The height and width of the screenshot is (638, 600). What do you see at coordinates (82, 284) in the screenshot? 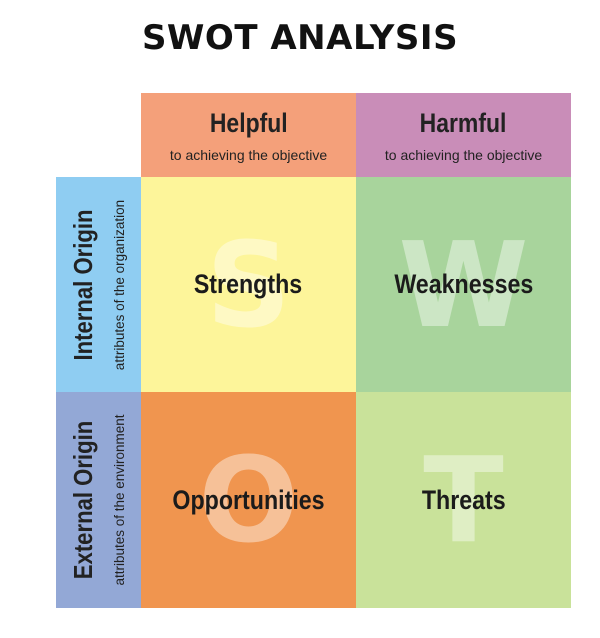
I see `row-internal-label: Internal Origin` at bounding box center [82, 284].